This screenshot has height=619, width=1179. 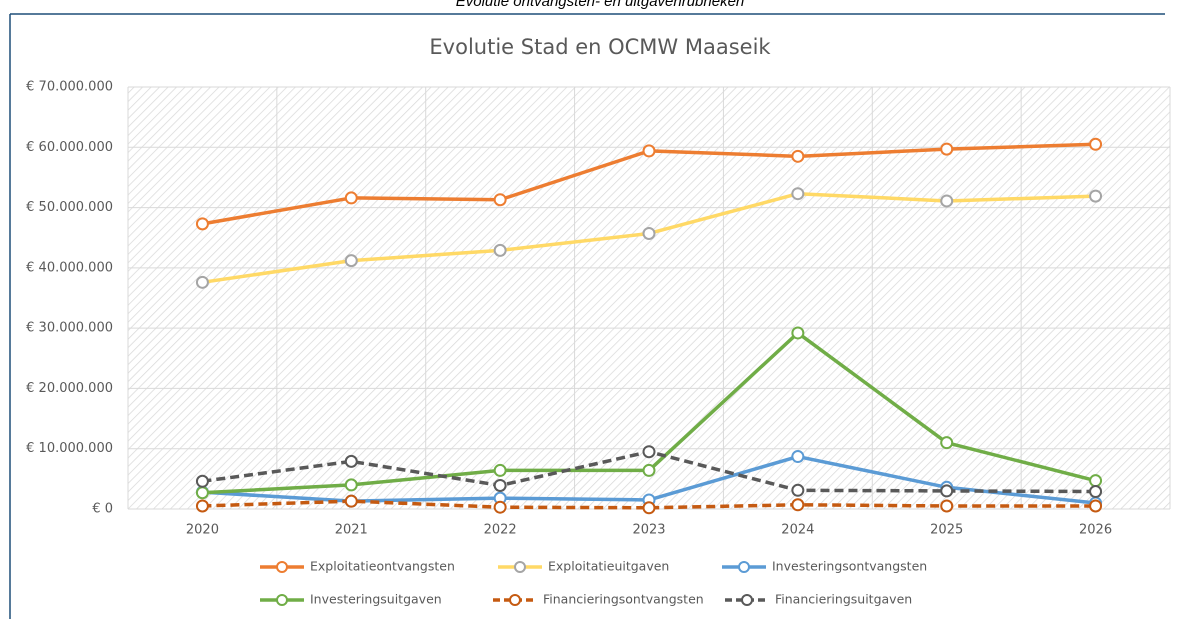 What do you see at coordinates (623, 599) in the screenshot?
I see `legend-label: Financieringsontvangsten` at bounding box center [623, 599].